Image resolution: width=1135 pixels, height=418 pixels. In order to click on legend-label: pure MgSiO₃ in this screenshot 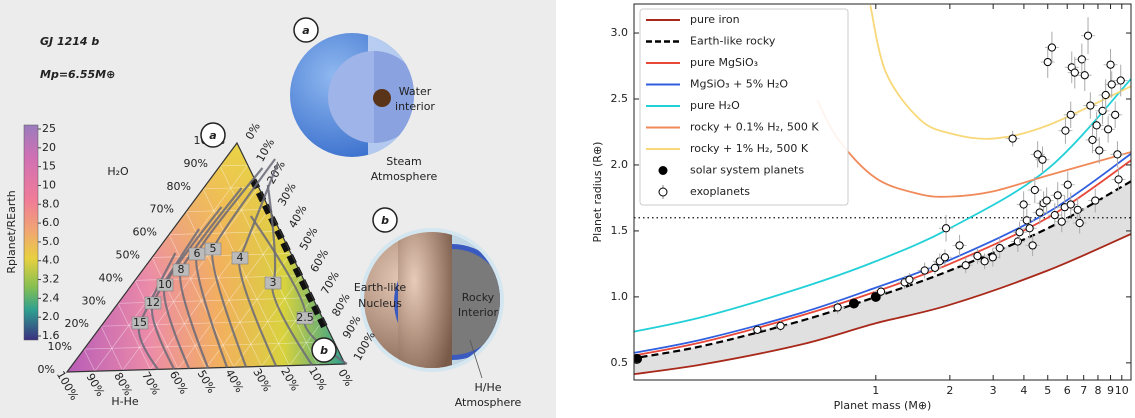, I will do `click(724, 62)`.